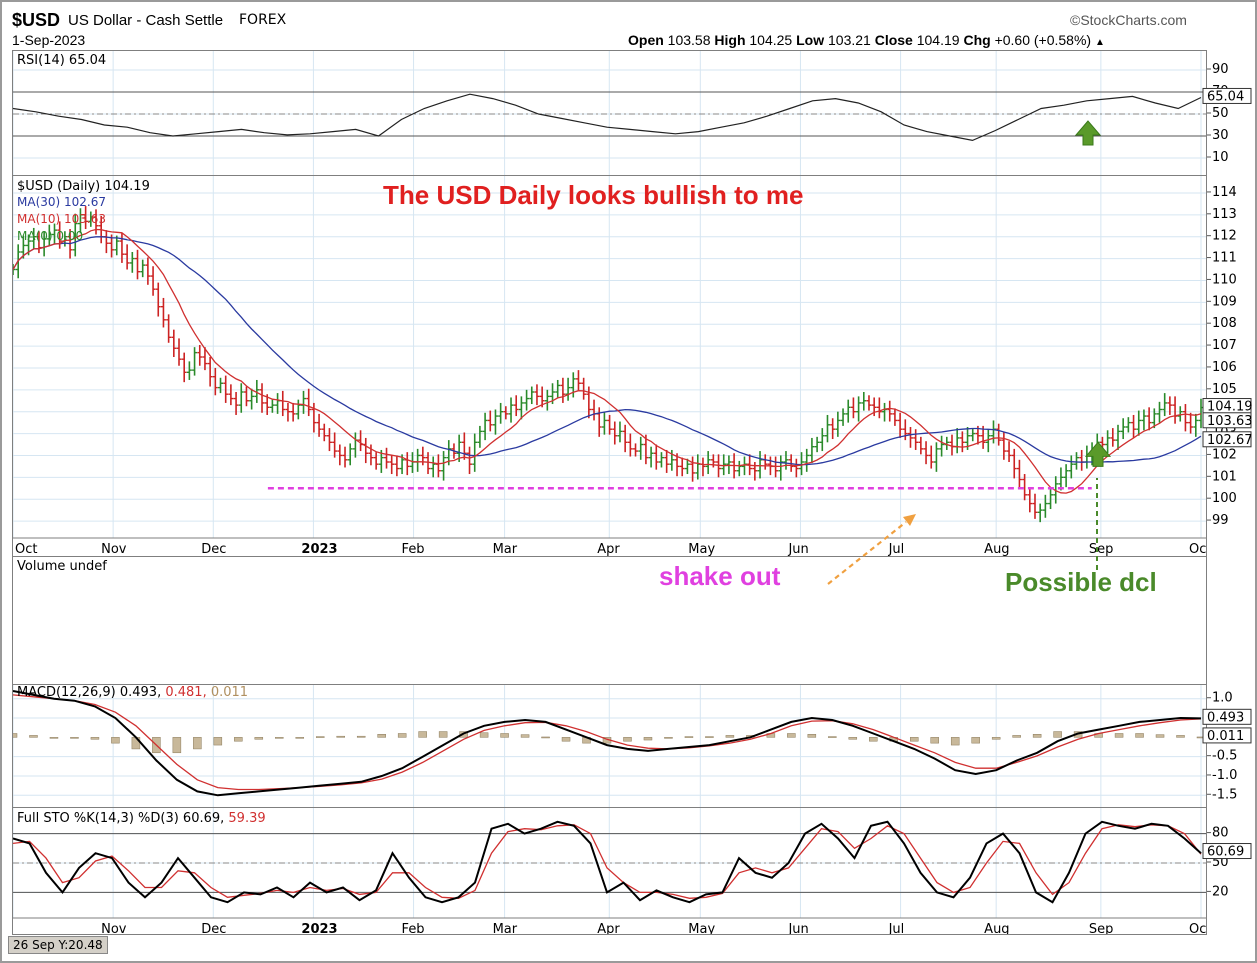  Describe the element at coordinates (1222, 717) in the screenshot. I see `macd-tick-label: 0.5` at that location.